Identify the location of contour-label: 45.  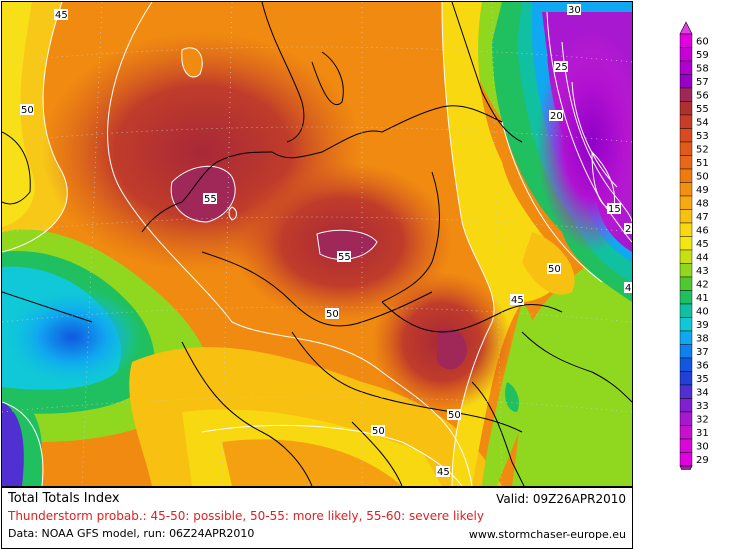
(443, 472).